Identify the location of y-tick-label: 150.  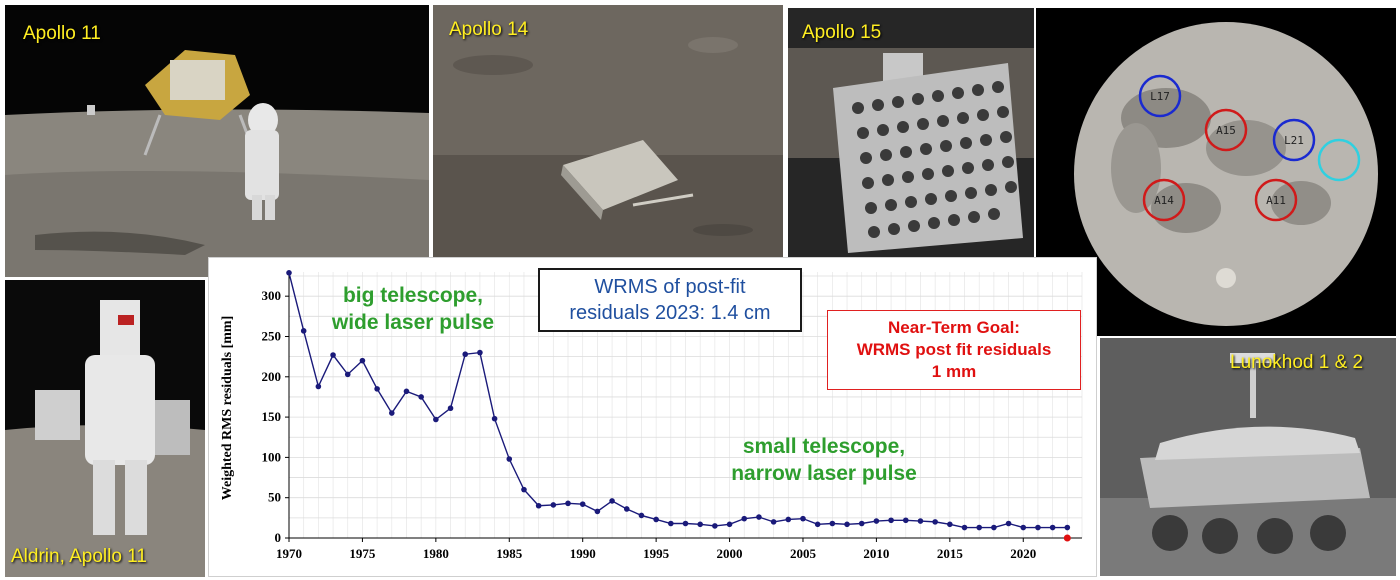
(272, 416).